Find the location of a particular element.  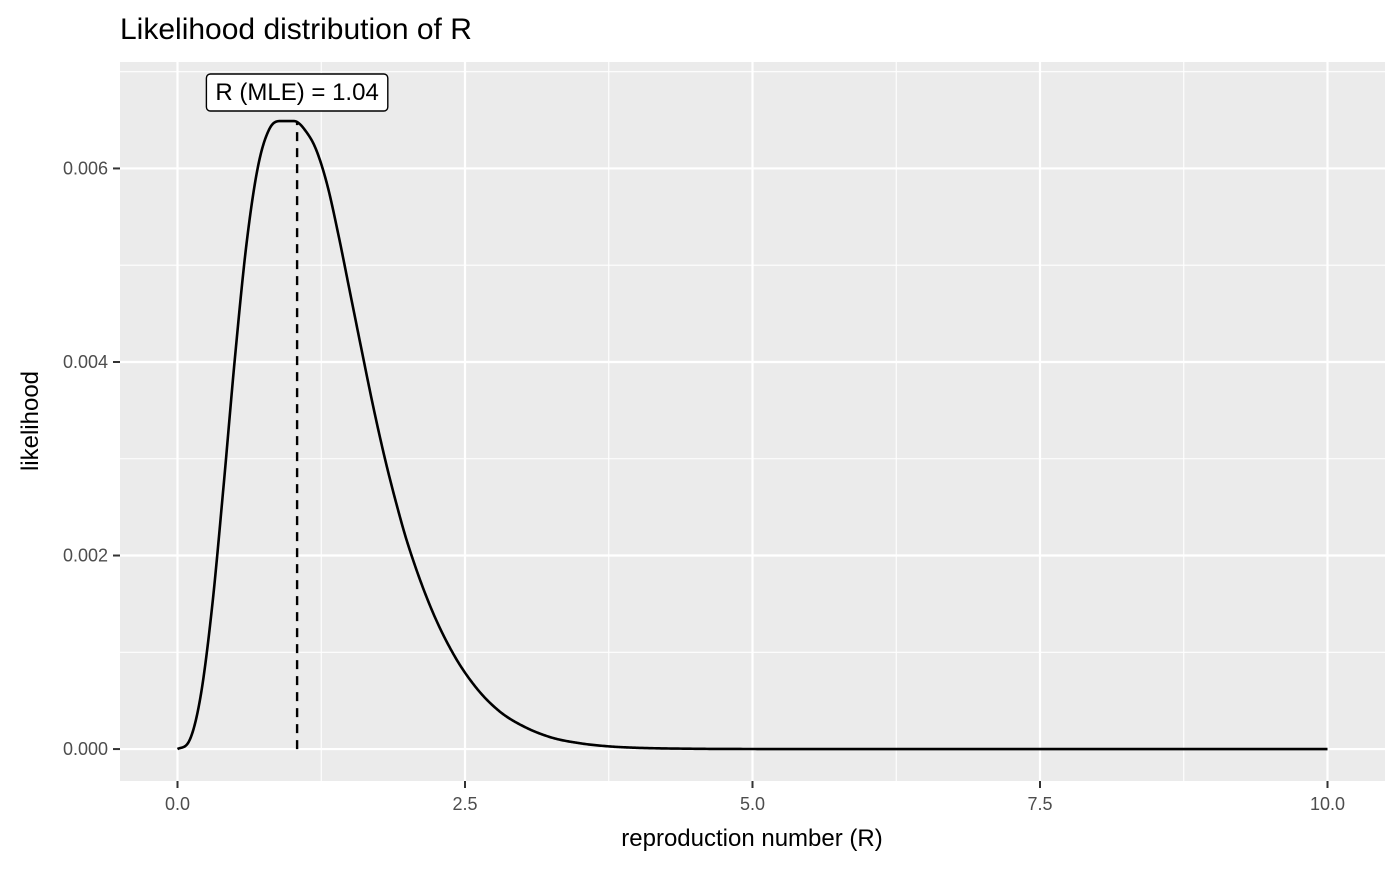

y-tick-label: 0.006 is located at coordinates (85, 168).